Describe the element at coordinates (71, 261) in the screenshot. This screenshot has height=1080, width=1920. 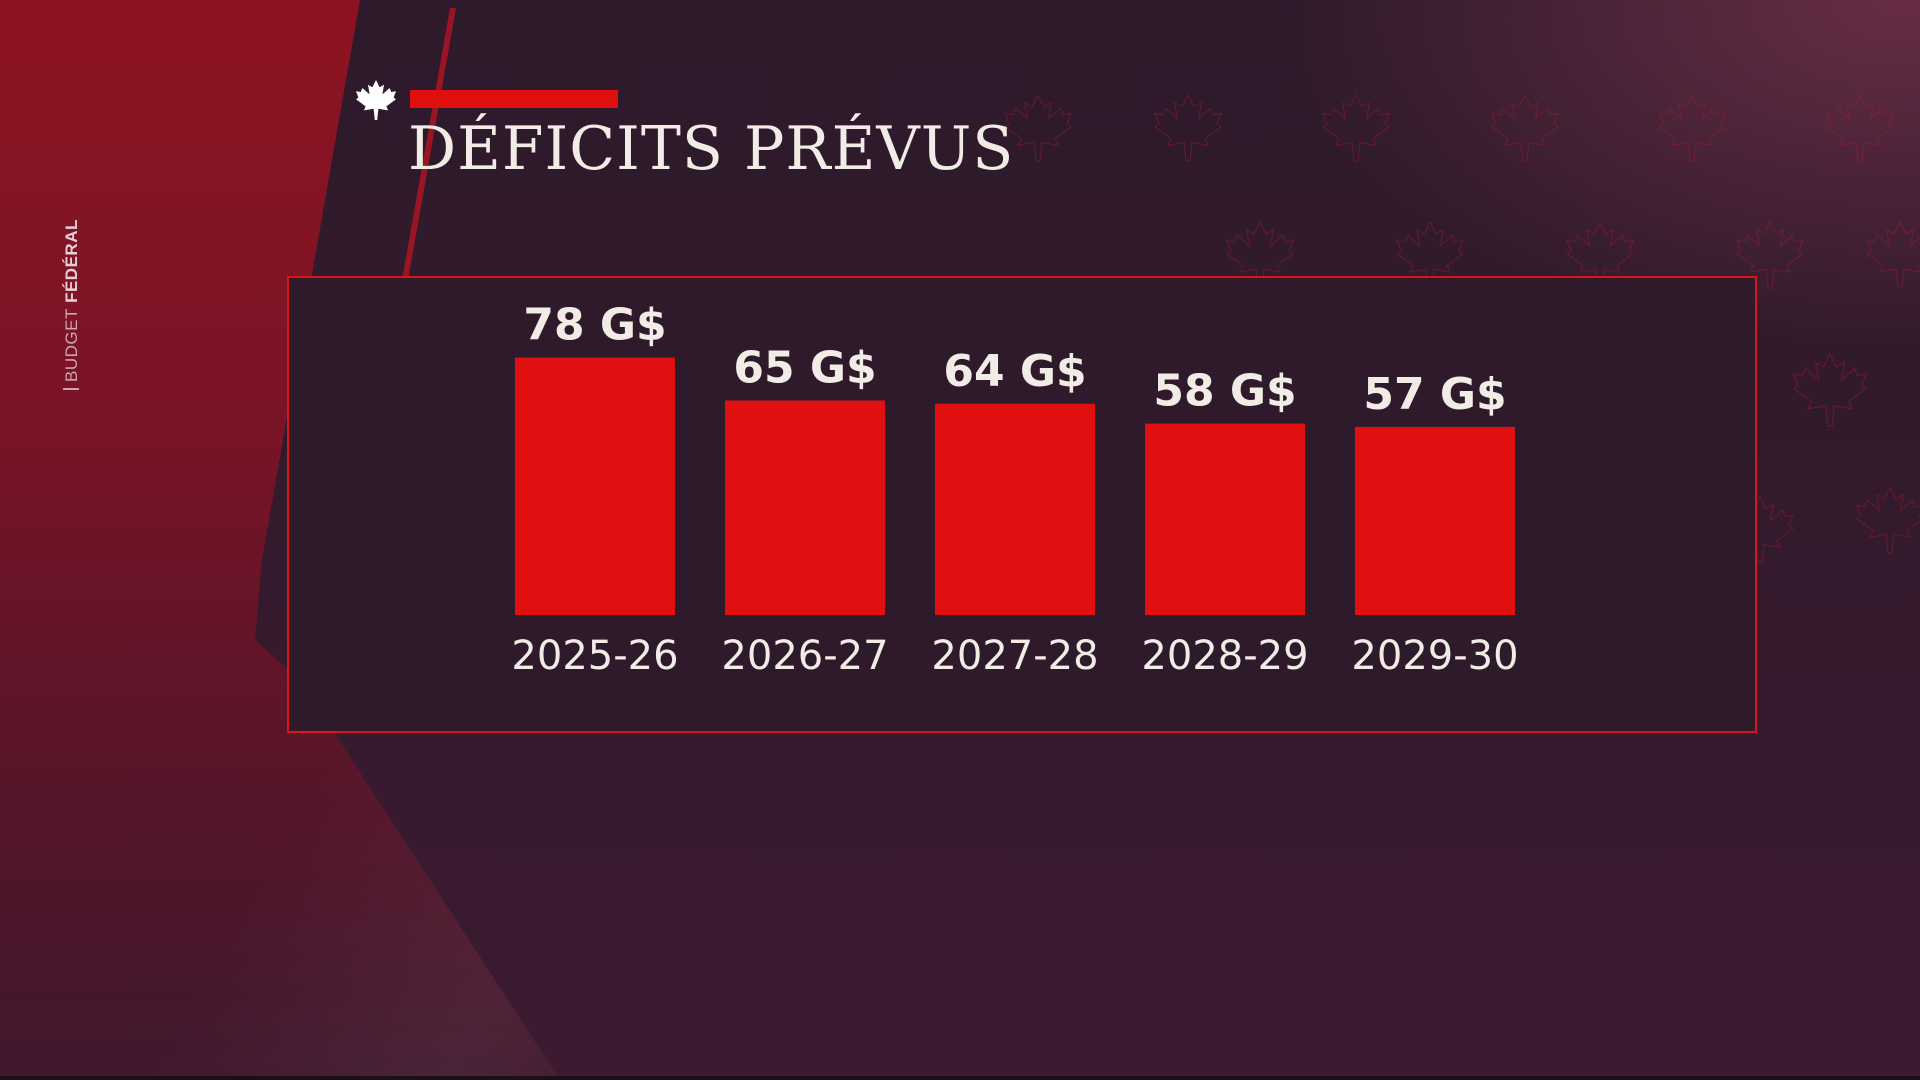
I see `tag-federal: FÉDÉRAL` at that location.